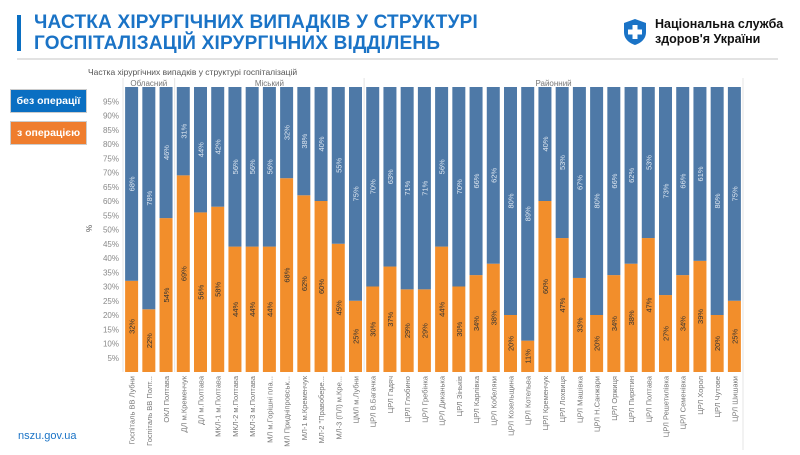 This screenshot has width=800, height=455. Describe the element at coordinates (493, 401) in the screenshot. I see `x-tick-label: ЦРЛ Кобеляки` at that location.